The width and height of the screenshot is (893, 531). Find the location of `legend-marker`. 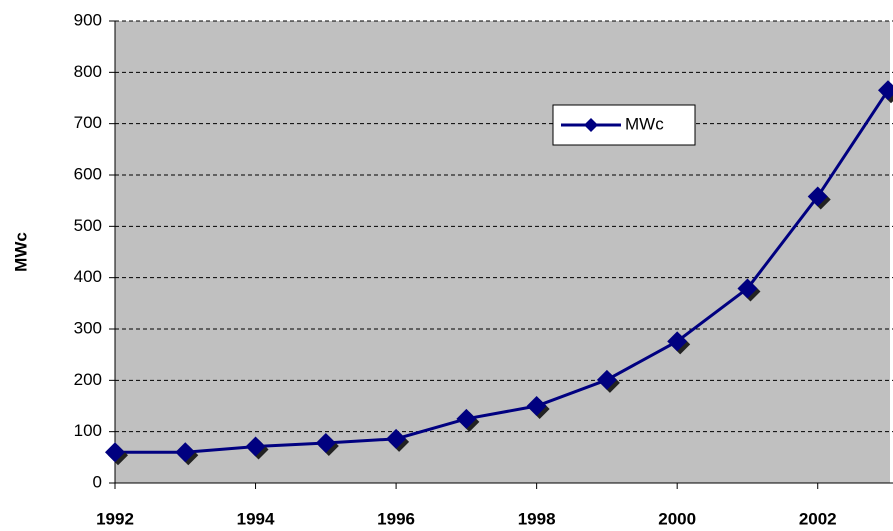

legend-marker is located at coordinates (591, 125).